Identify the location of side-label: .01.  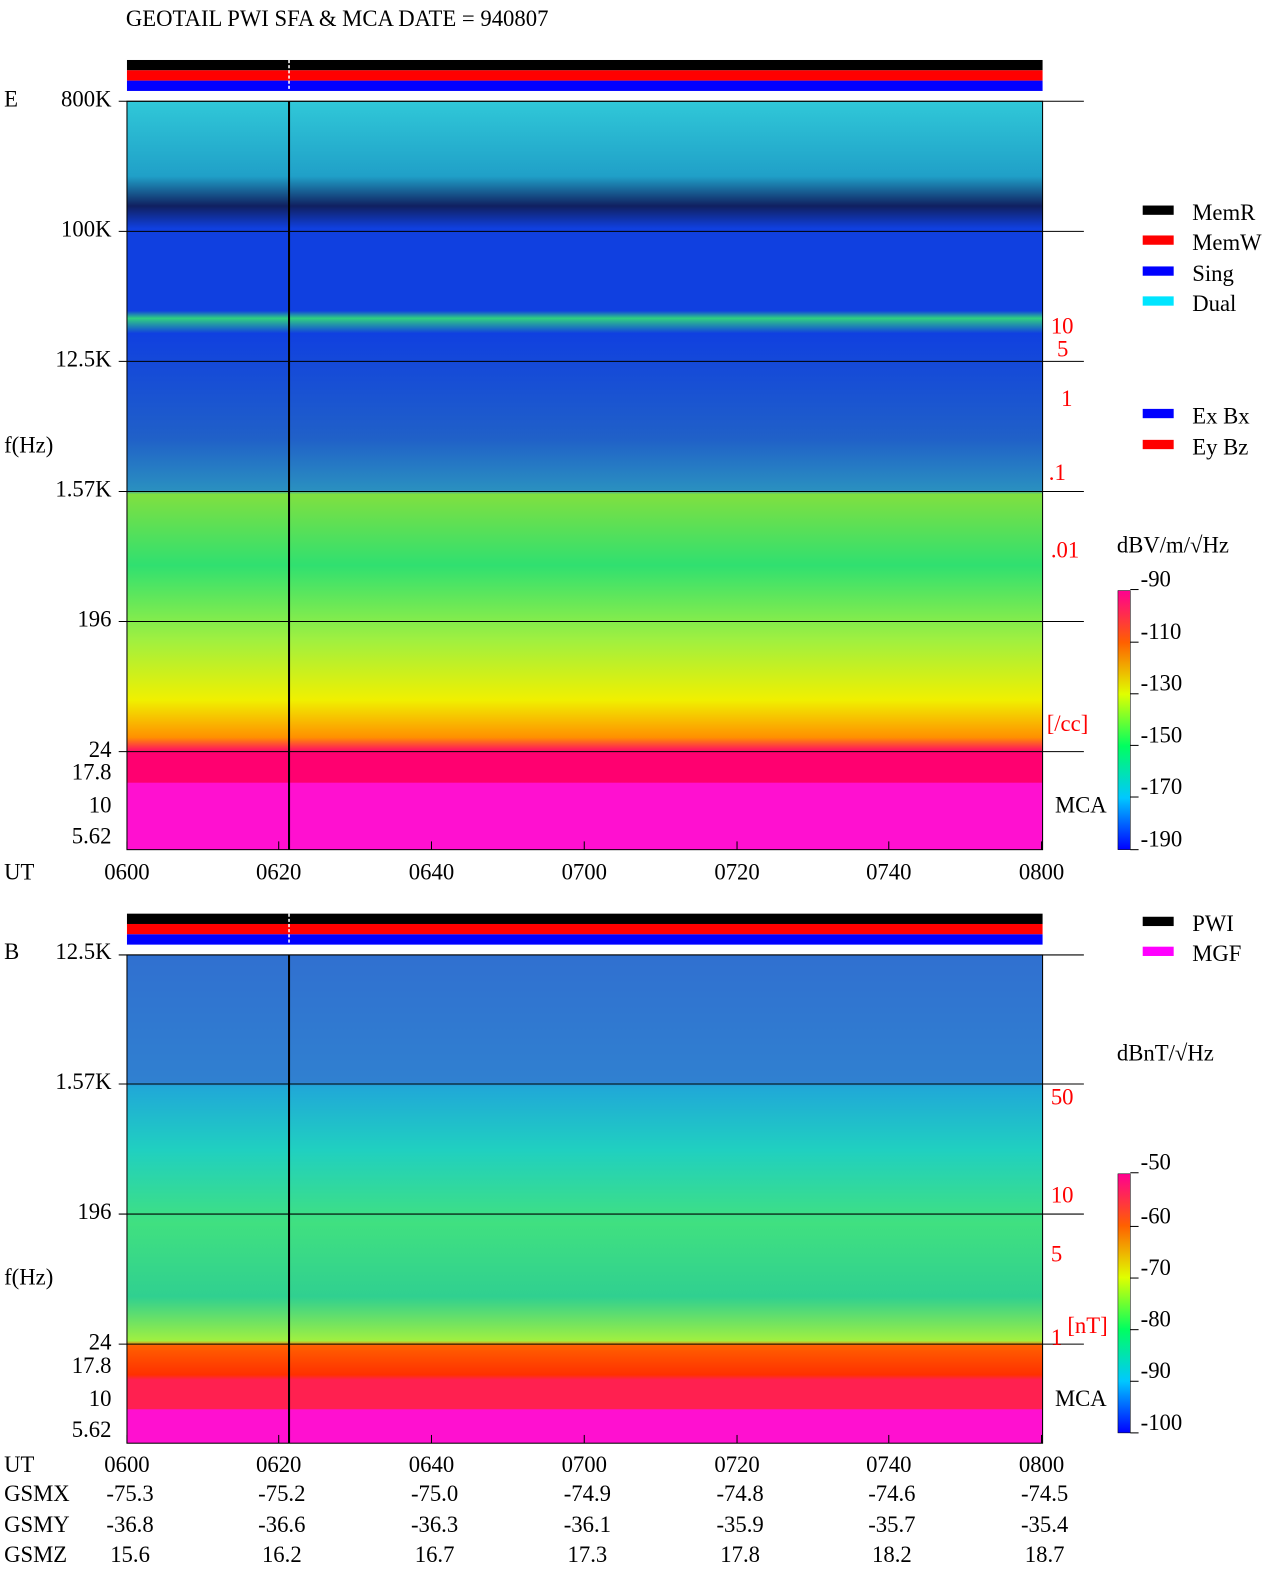
(1065, 550).